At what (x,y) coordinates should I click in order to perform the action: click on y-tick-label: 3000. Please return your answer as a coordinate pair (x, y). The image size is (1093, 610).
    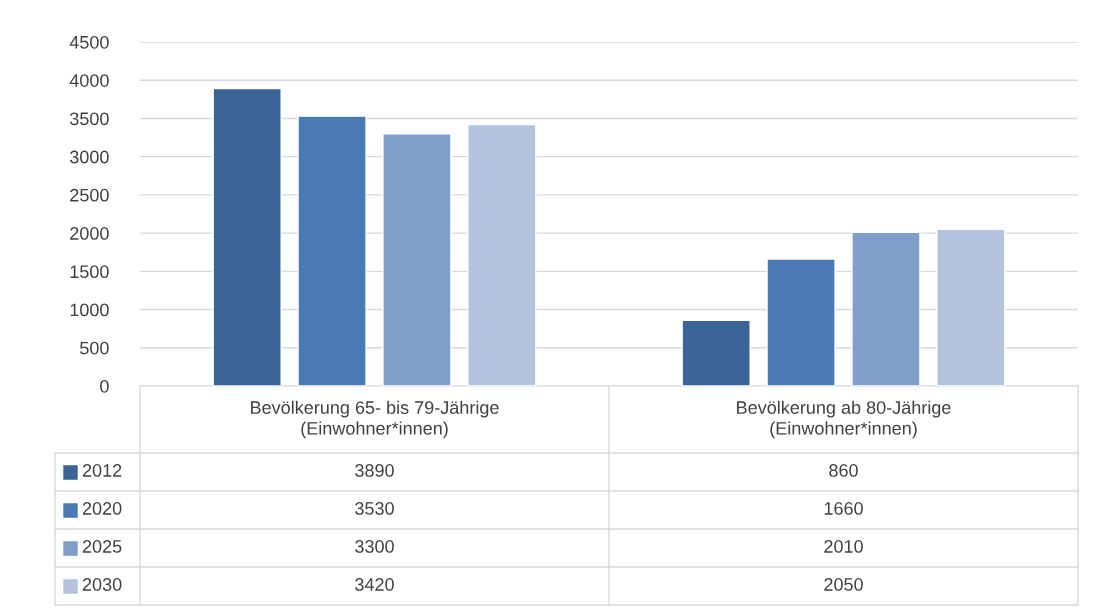
    Looking at the image, I should click on (89, 157).